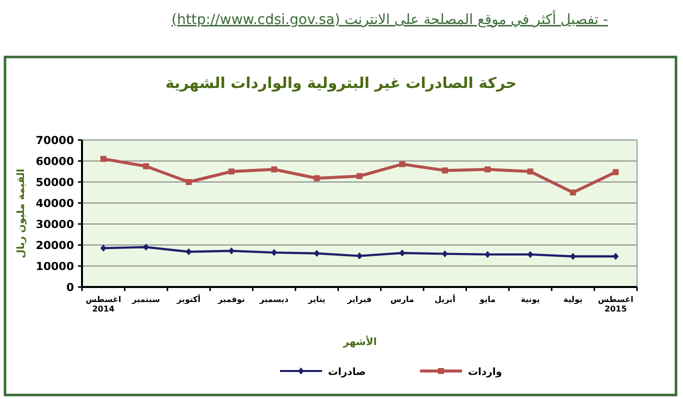 Image resolution: width=683 pixels, height=399 pixels. What do you see at coordinates (55, 266) in the screenshot?
I see `y-tick-label: 10000` at bounding box center [55, 266].